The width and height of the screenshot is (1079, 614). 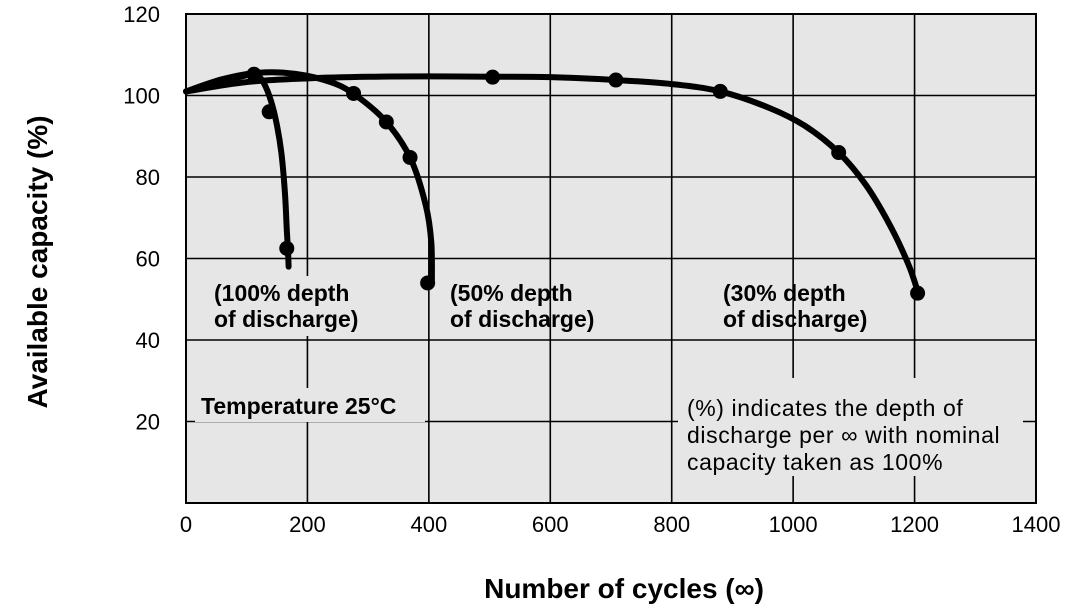 I want to click on annotation-30-line1: (30% depth, so click(x=784, y=293).